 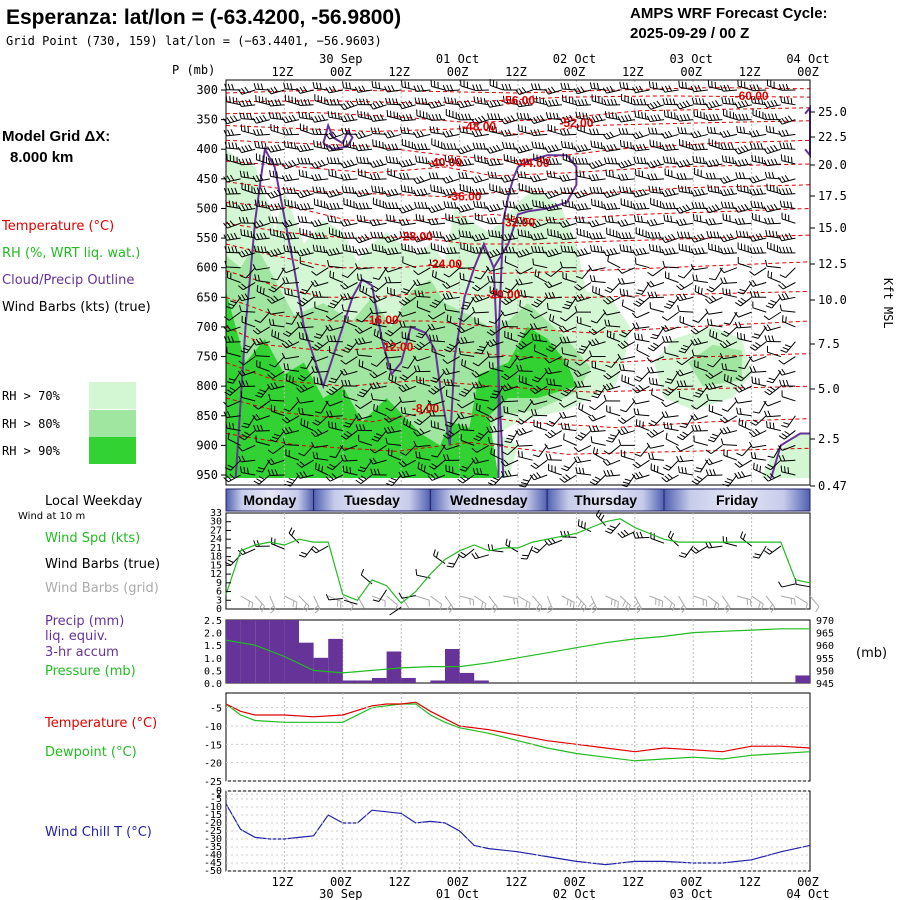 What do you see at coordinates (369, 312) in the screenshot?
I see `cloud-outline-segment` at bounding box center [369, 312].